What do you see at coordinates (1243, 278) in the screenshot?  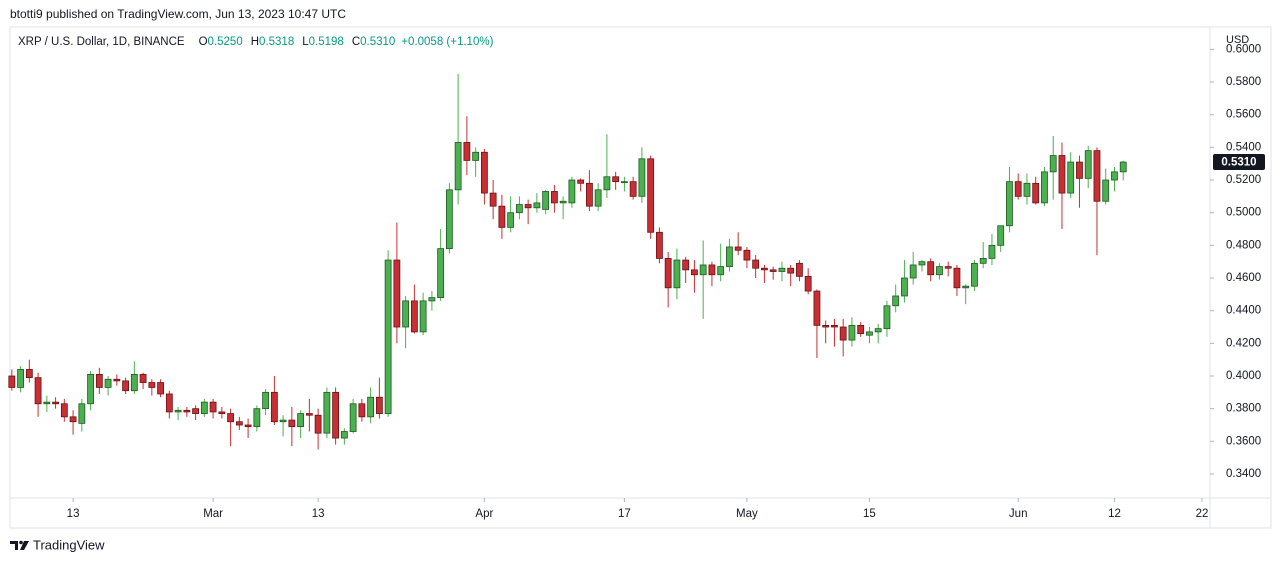 I see `y-tick-label: 0.4600` at bounding box center [1243, 278].